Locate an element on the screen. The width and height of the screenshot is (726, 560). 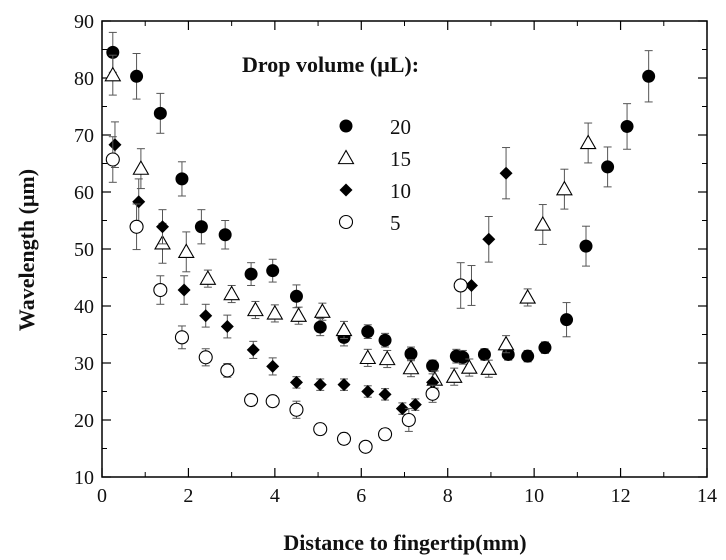
legend-label-5: 5 is located at coordinates (395, 223).